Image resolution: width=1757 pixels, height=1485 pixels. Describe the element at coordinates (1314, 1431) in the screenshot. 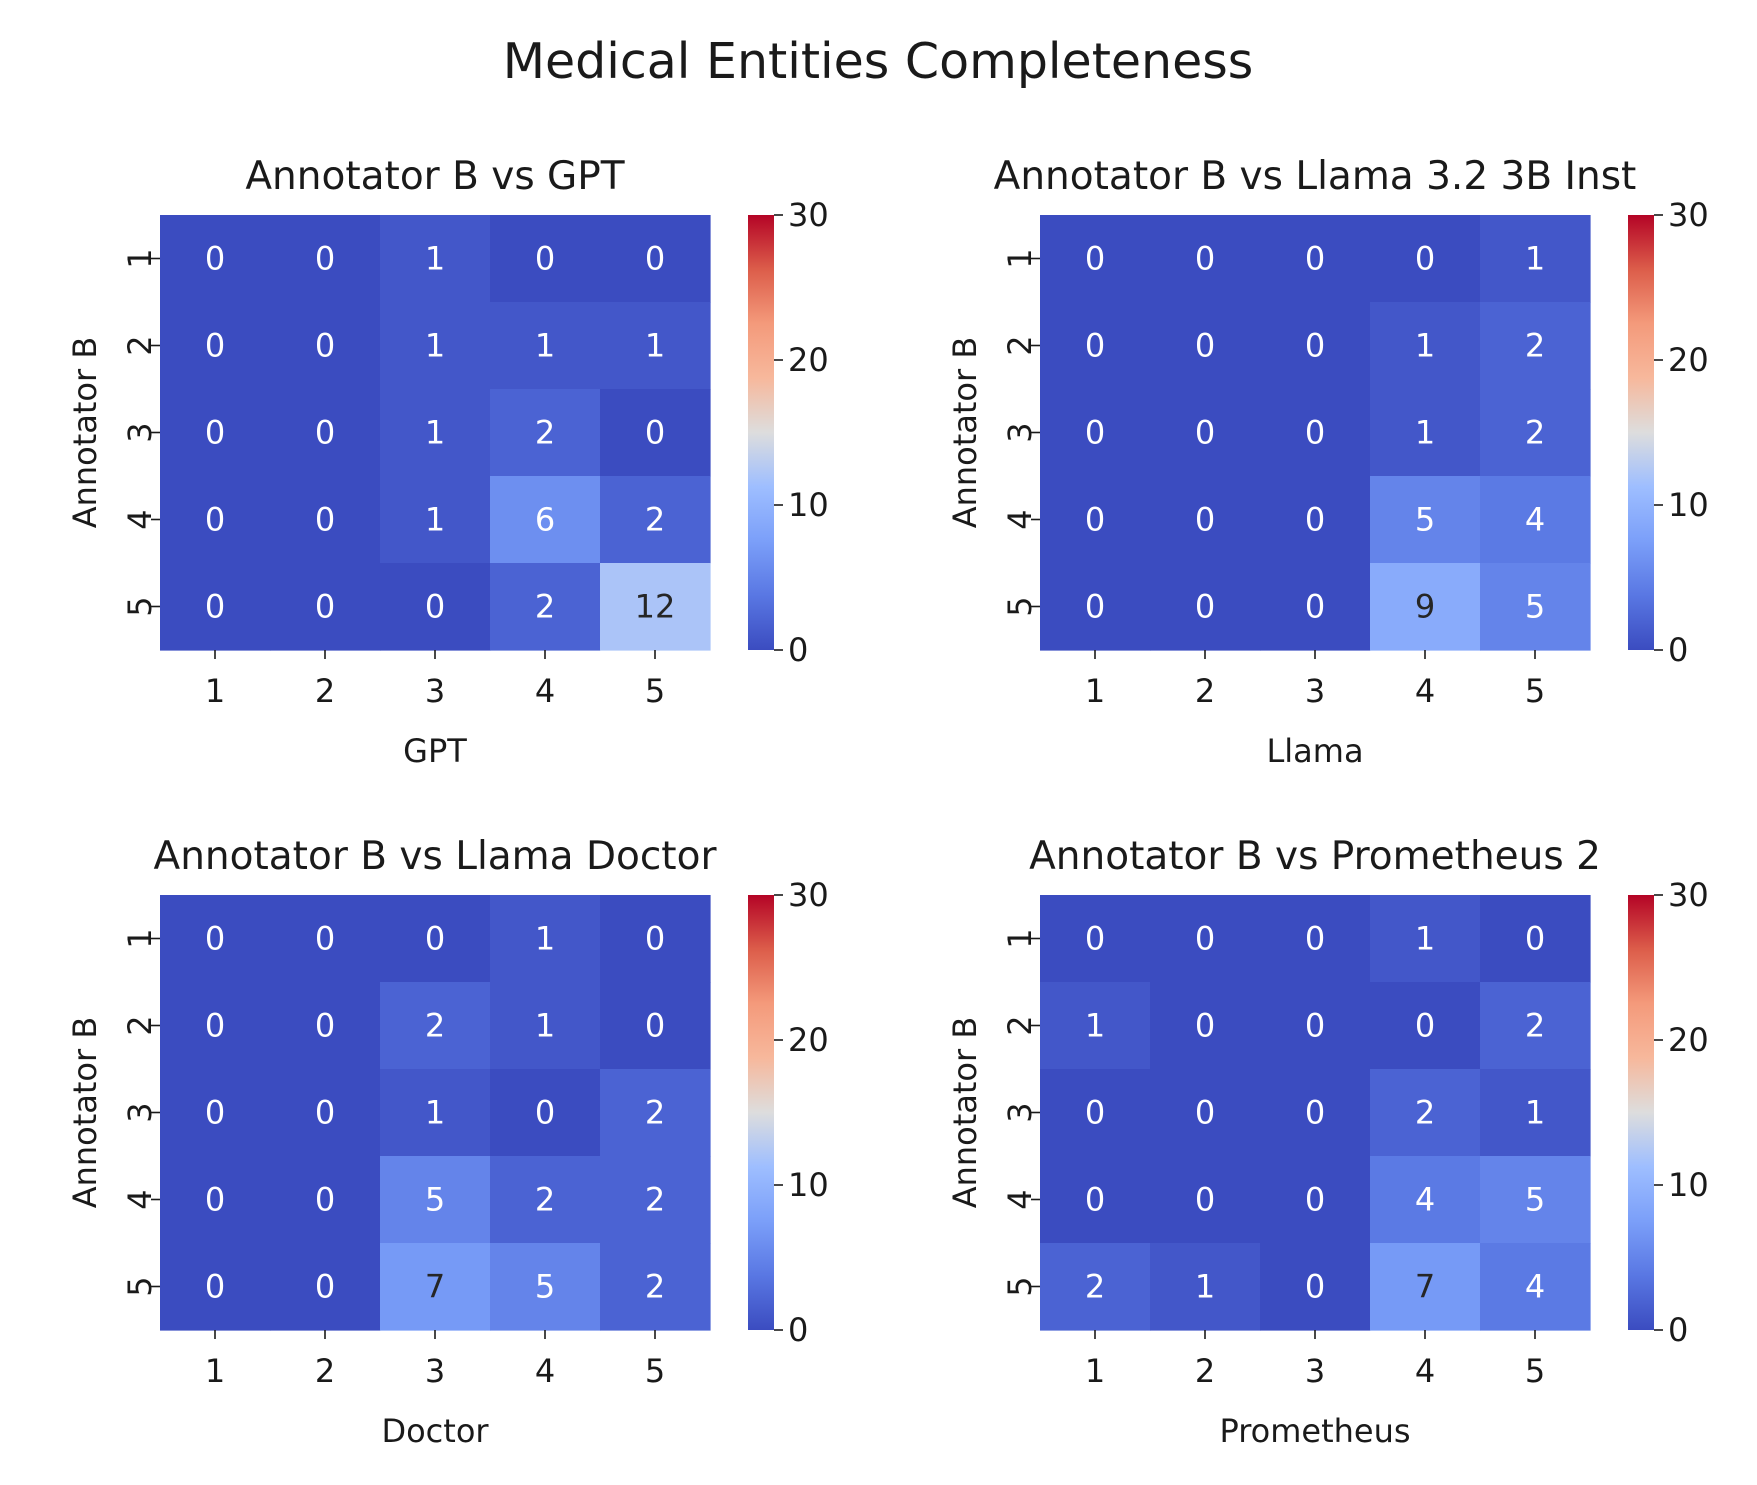

I see `x-axis-label: Prometheus` at that location.